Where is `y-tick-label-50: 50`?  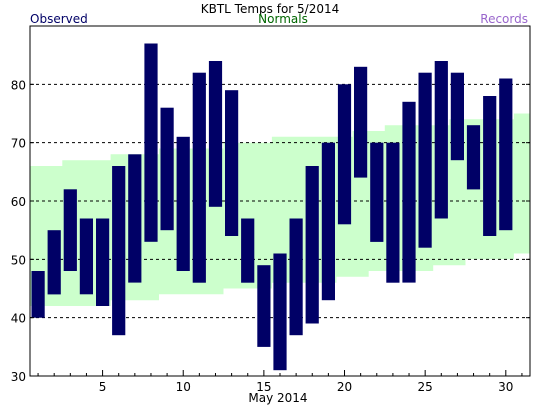 y-tick-label-50: 50 is located at coordinates (18, 260).